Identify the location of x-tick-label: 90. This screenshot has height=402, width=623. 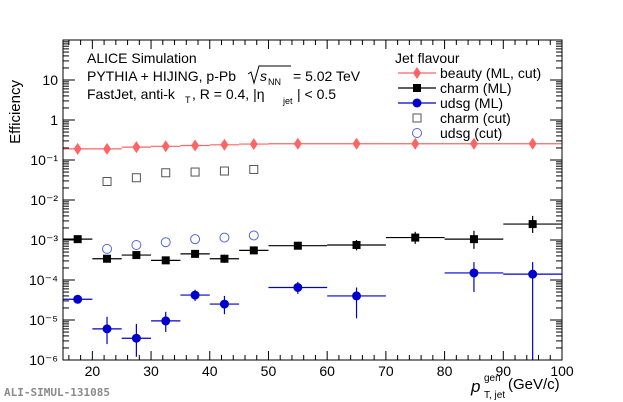
(504, 371).